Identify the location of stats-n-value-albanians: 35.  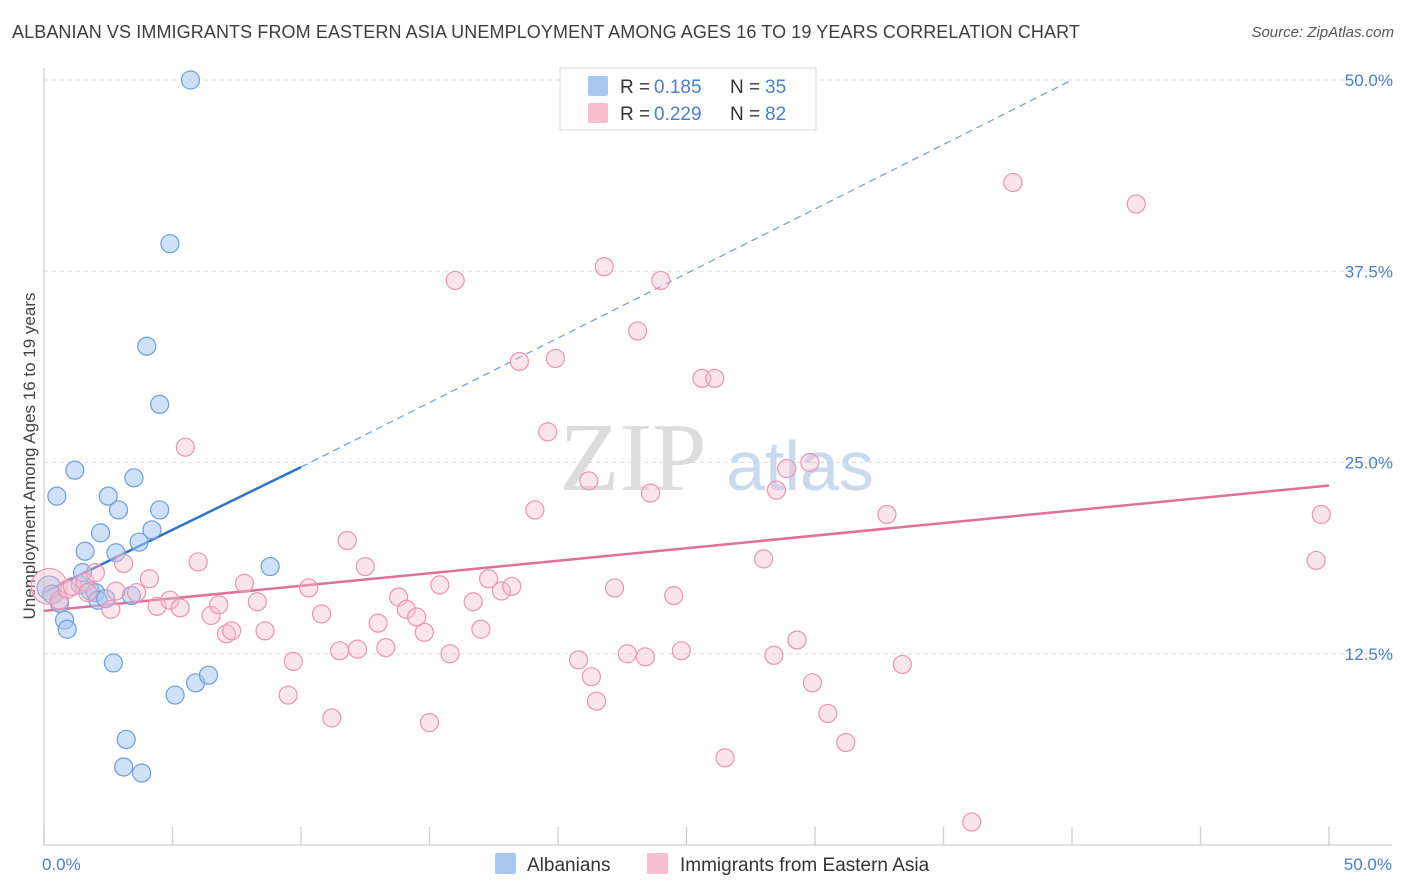
(775, 87).